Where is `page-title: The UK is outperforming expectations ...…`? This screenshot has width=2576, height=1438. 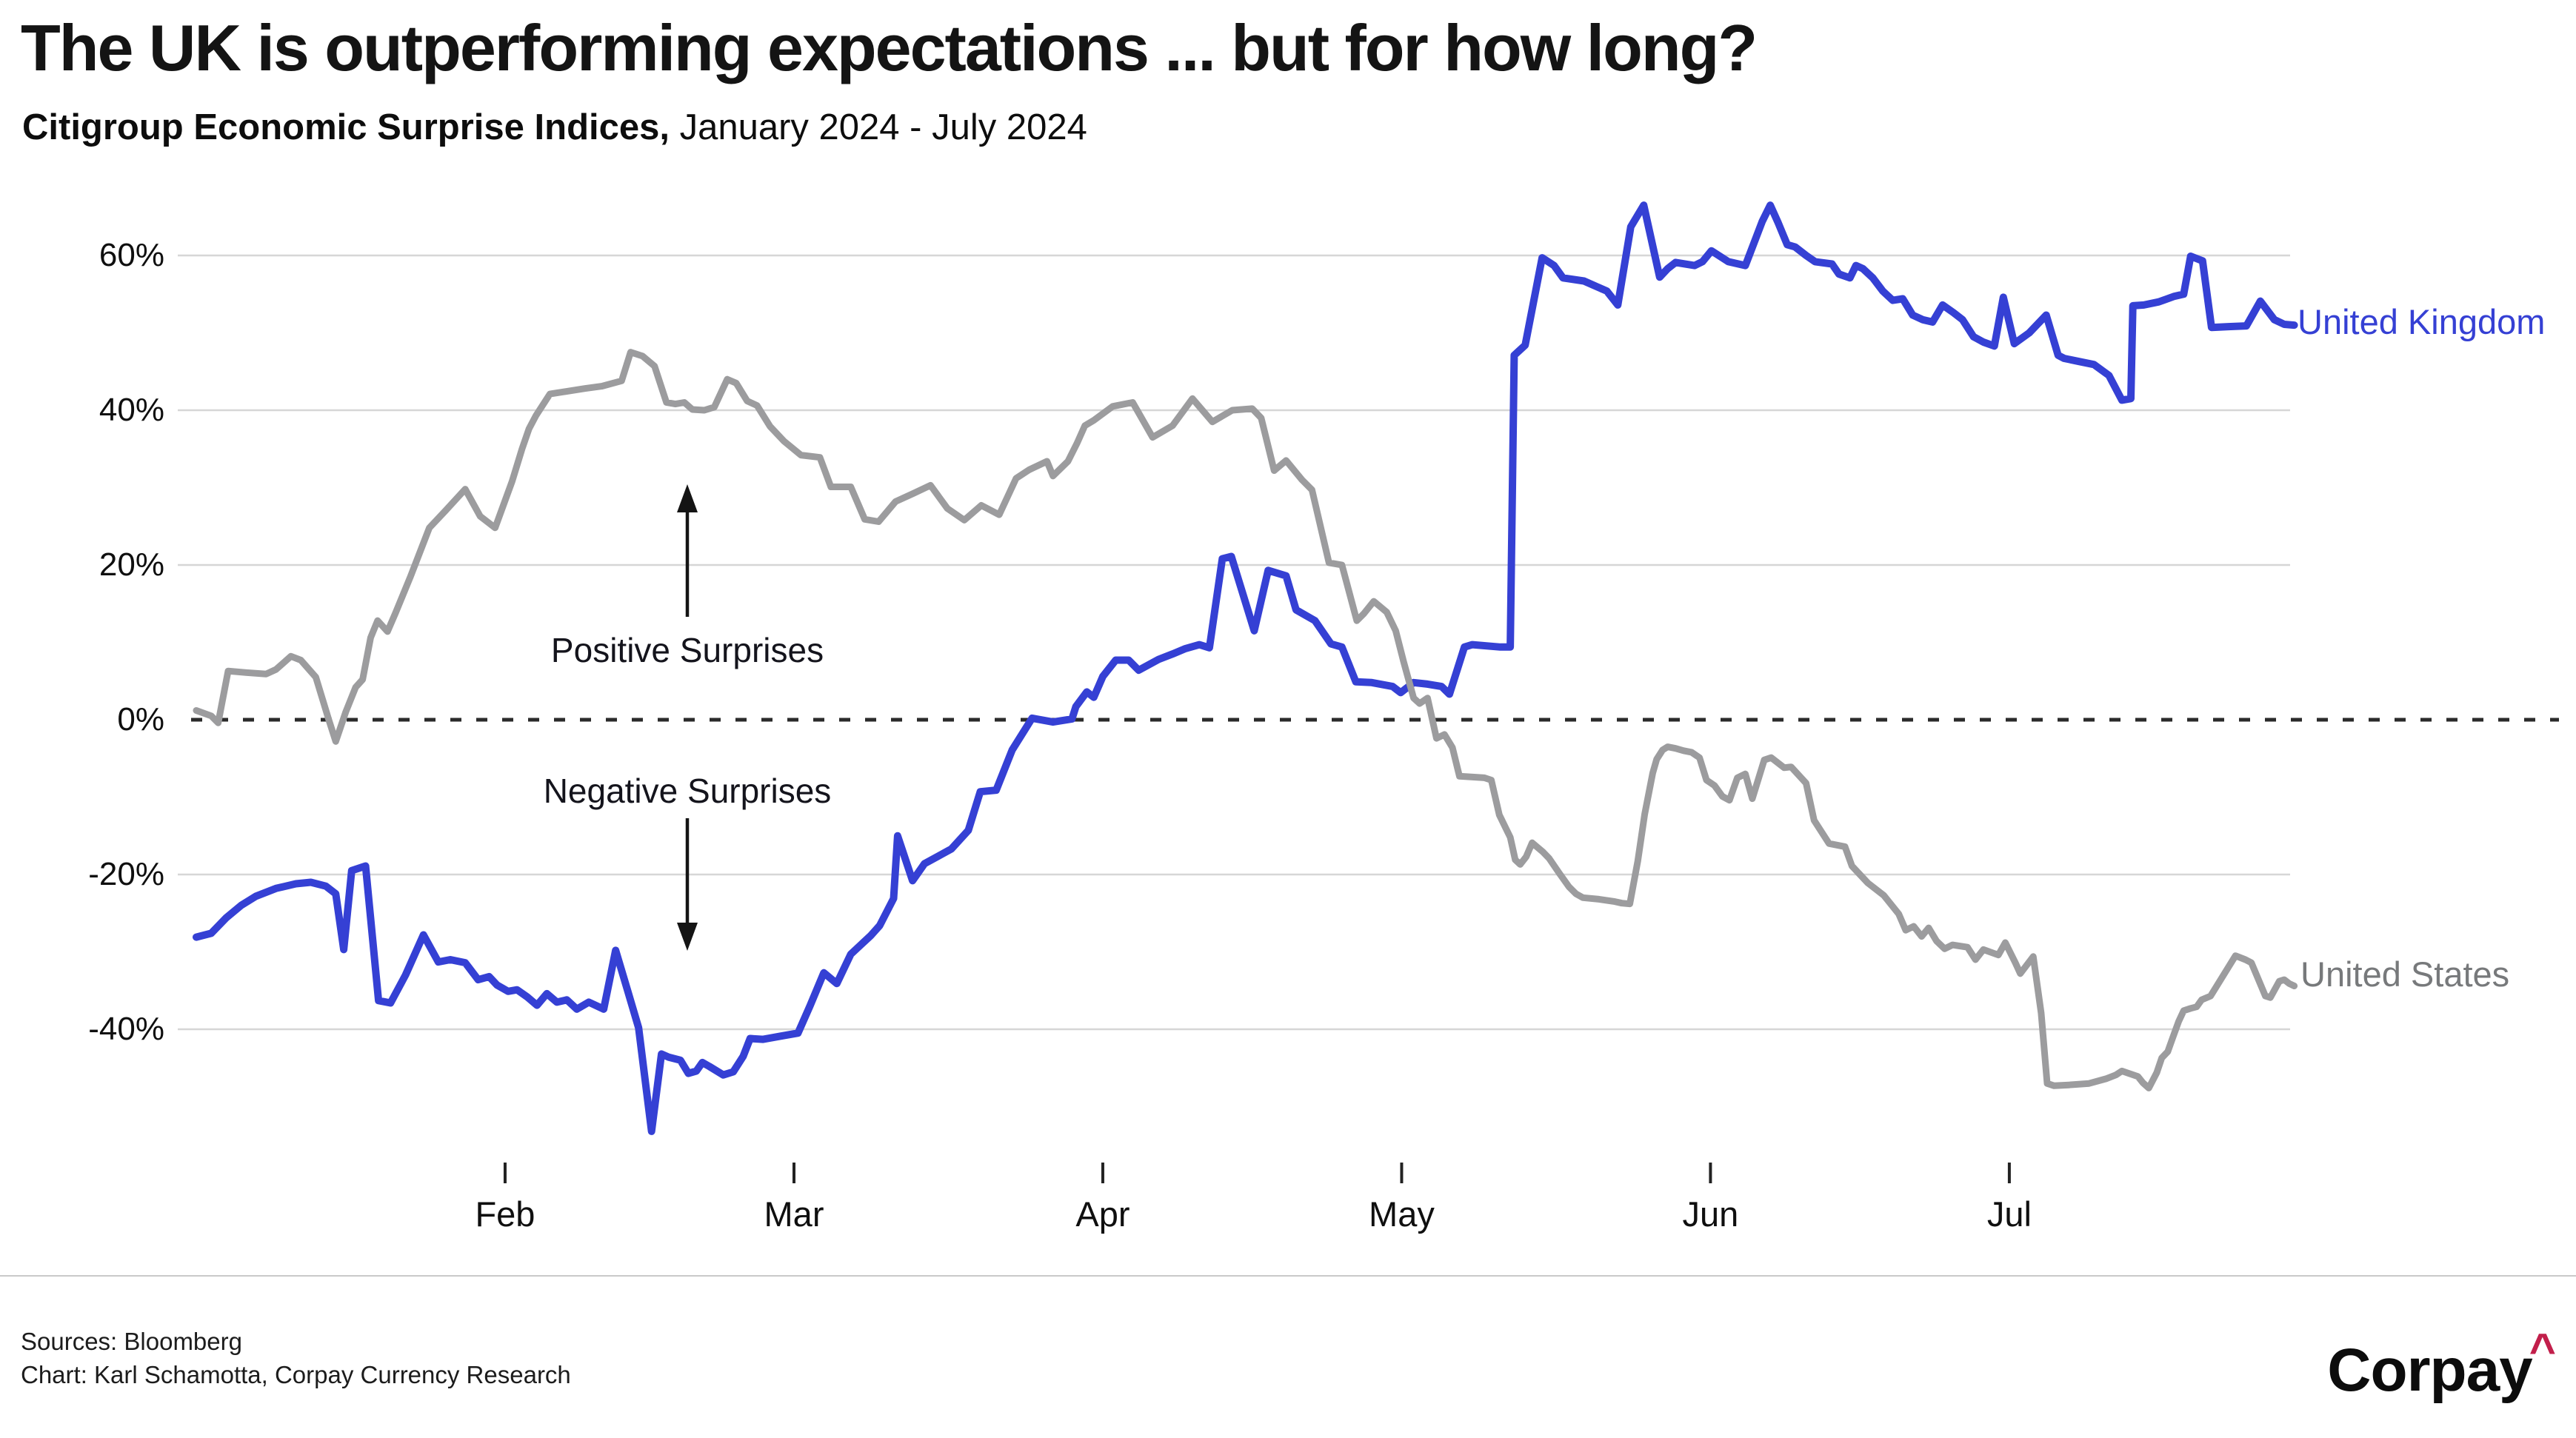
page-title: The UK is outperforming expectations ...… is located at coordinates (889, 47).